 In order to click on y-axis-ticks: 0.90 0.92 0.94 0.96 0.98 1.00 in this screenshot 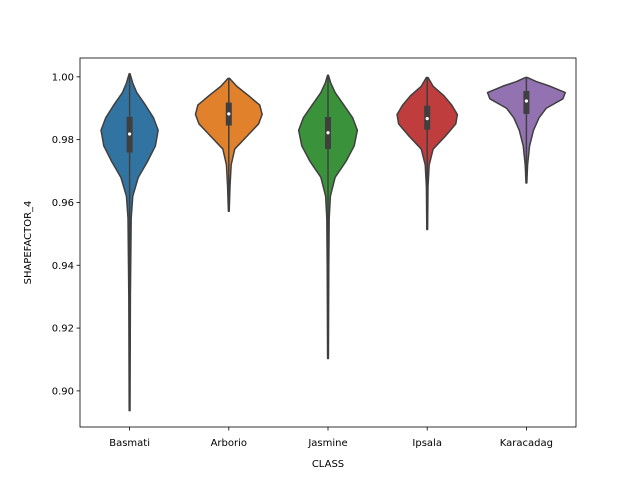, I will do `click(66, 234)`.